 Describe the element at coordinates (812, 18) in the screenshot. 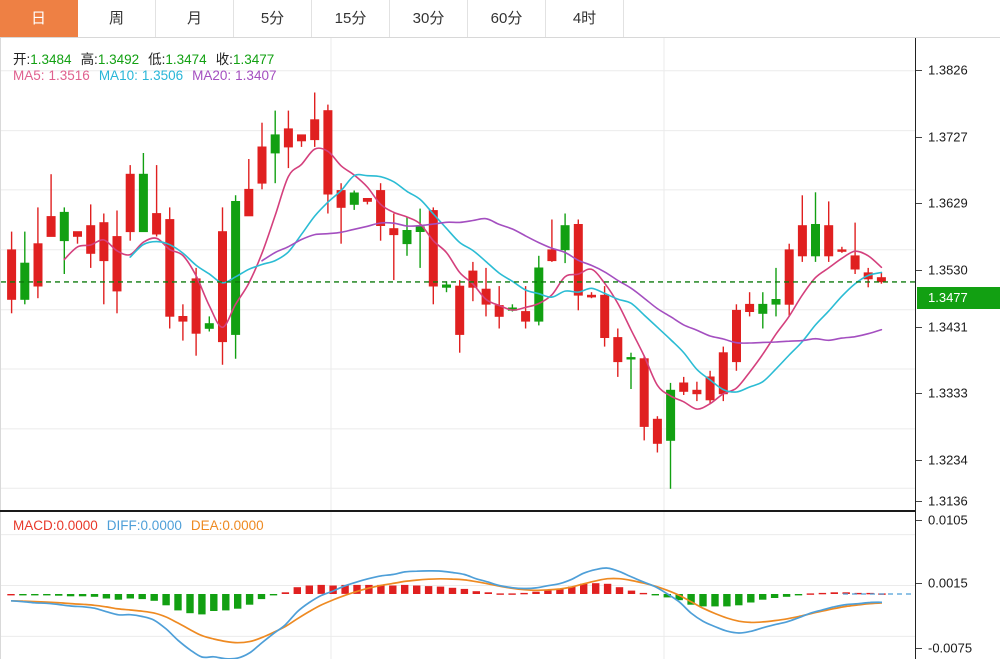

I see `tab-bar-filler` at that location.